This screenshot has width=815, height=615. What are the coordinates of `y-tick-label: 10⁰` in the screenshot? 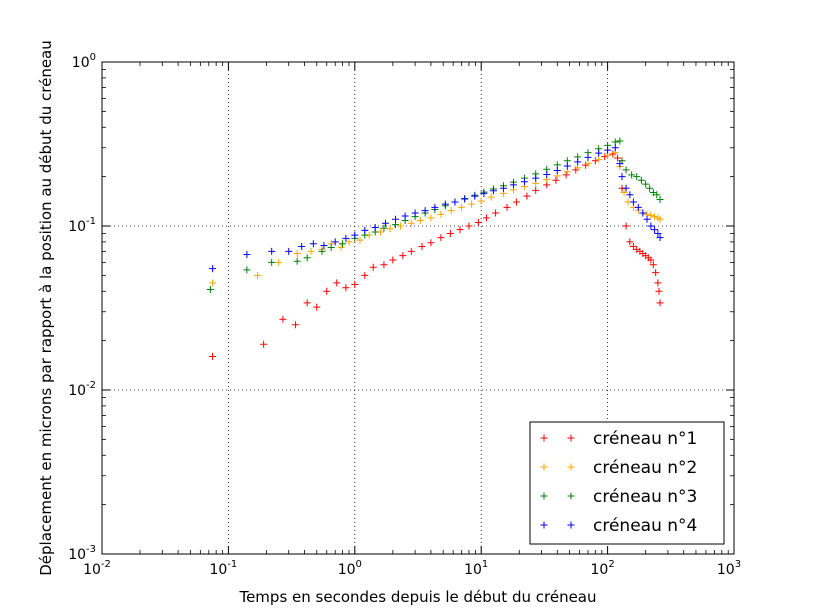 It's located at (84, 61).